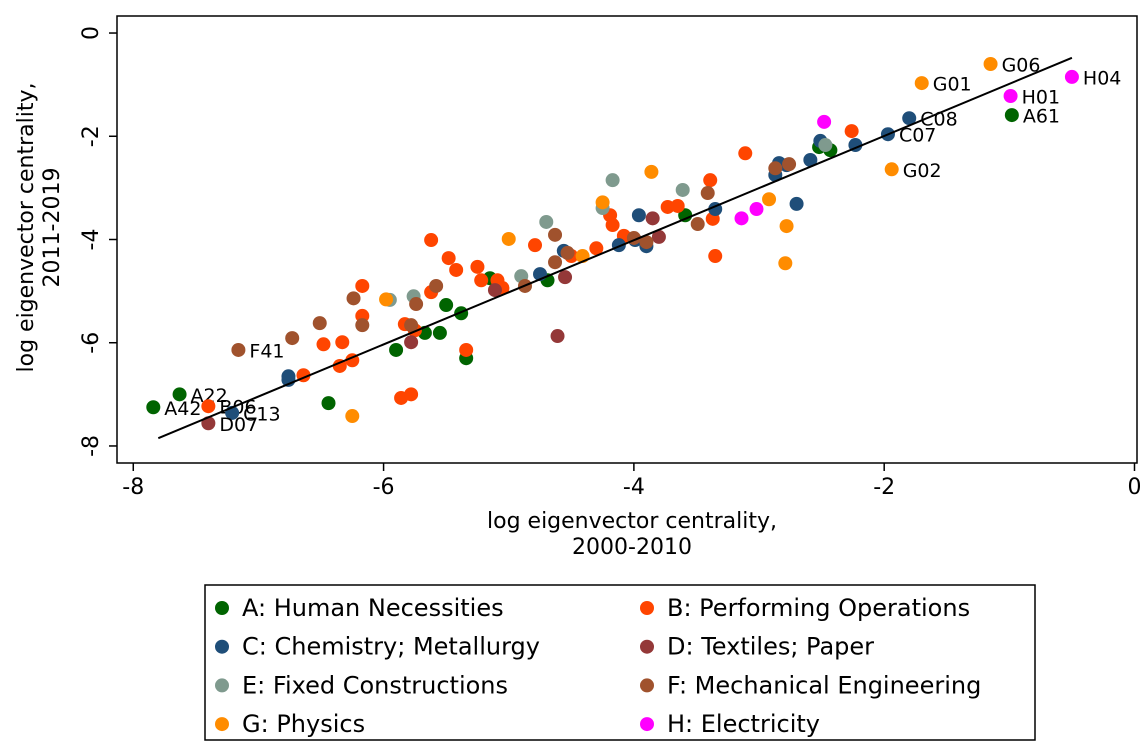 Image resolution: width=1140 pixels, height=744 pixels. I want to click on point-label: G02, so click(922, 171).